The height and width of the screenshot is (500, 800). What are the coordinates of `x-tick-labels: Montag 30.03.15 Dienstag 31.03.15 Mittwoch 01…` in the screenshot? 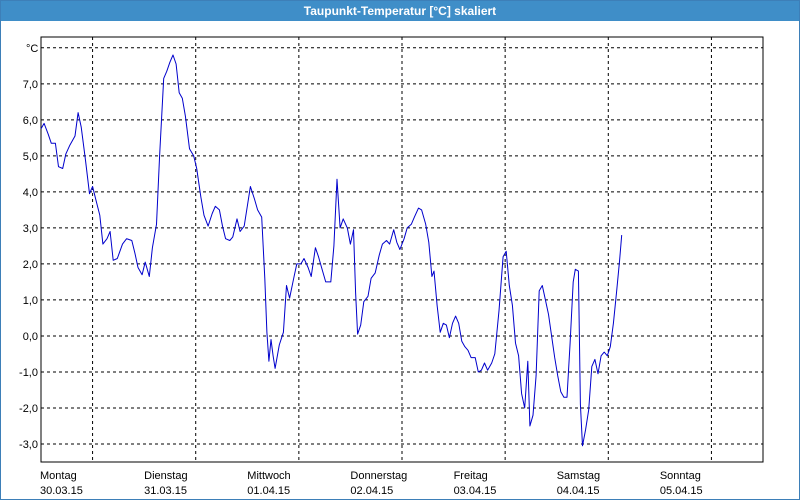 It's located at (371, 483).